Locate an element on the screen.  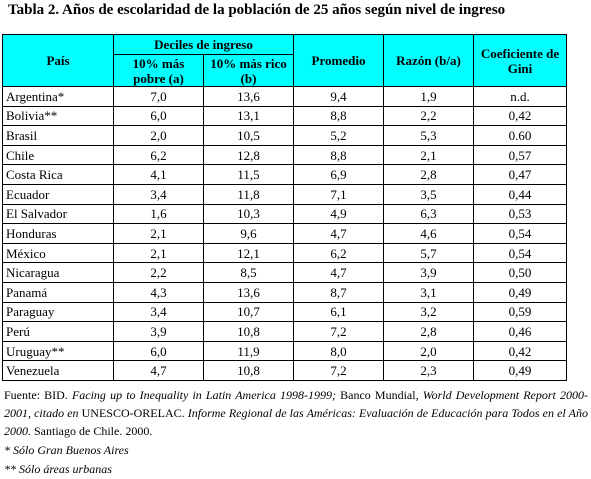
value-cell: 10,7 is located at coordinates (248, 312).